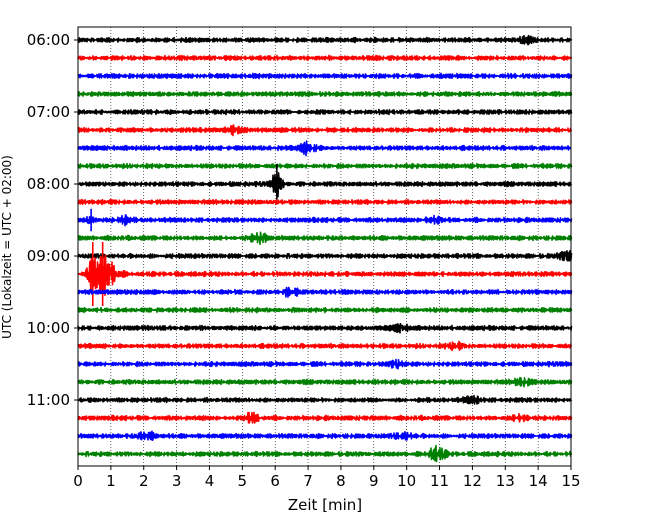 This screenshot has height=524, width=650. What do you see at coordinates (144, 481) in the screenshot?
I see `x-tick-label: 2` at bounding box center [144, 481].